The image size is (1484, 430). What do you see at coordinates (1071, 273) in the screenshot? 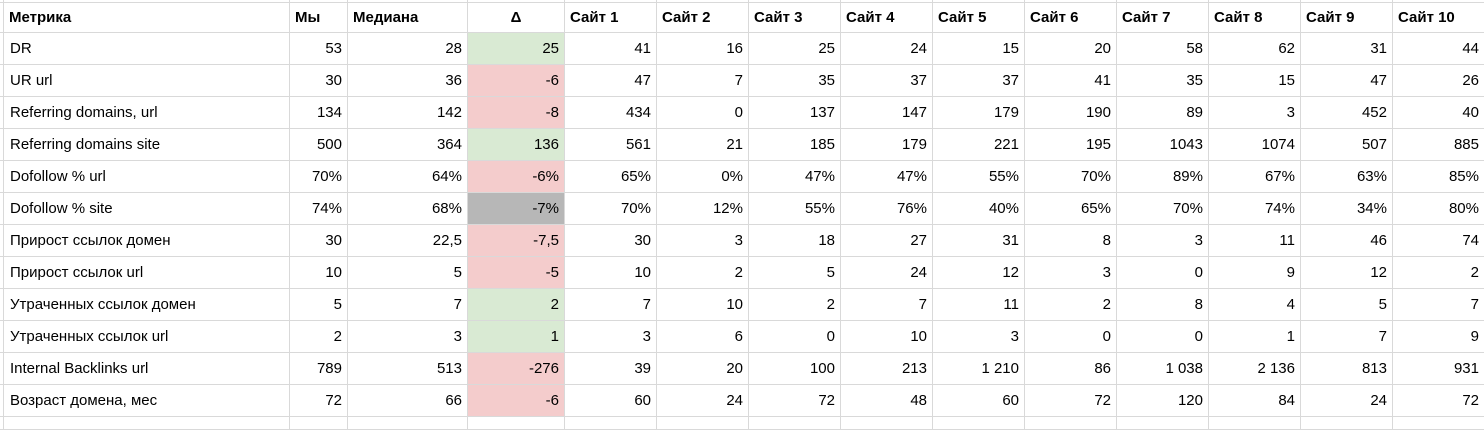
I see `cell-site-6: 3` at bounding box center [1071, 273].